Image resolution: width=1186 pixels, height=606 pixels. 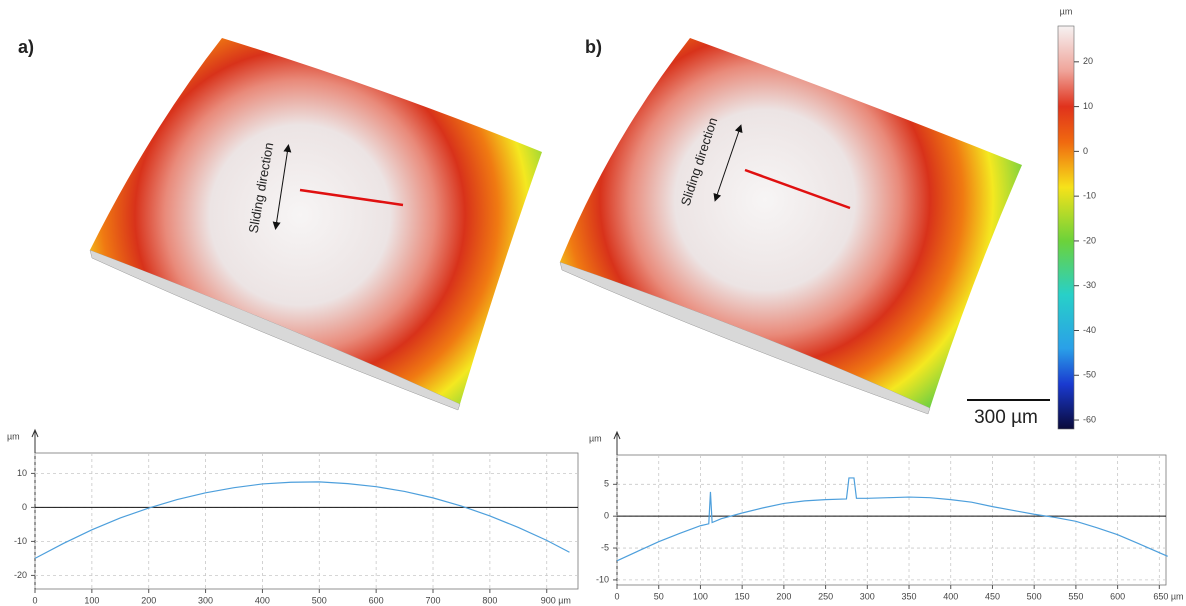 I want to click on y-tick-label: -5, so click(x=605, y=547).